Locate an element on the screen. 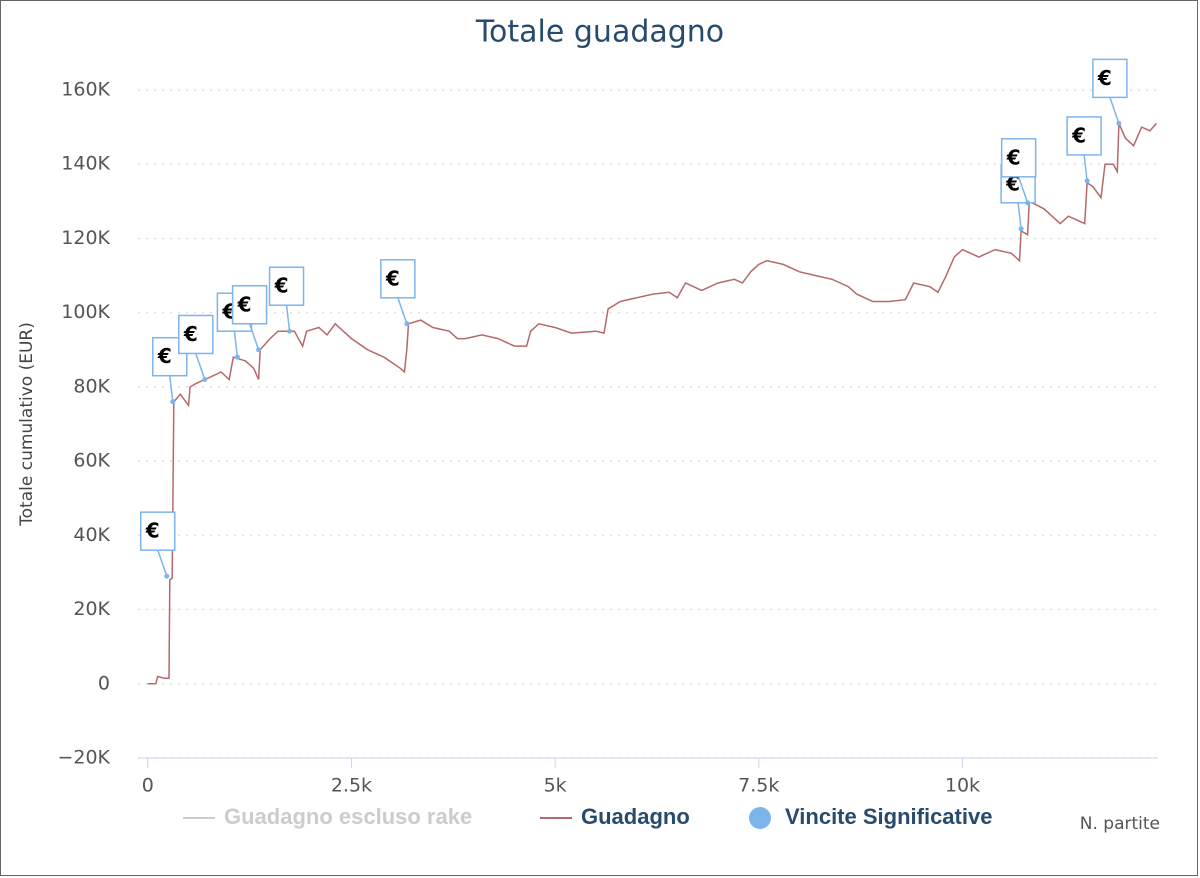 The image size is (1200, 878). y-tick-label: 100K is located at coordinates (85, 312).